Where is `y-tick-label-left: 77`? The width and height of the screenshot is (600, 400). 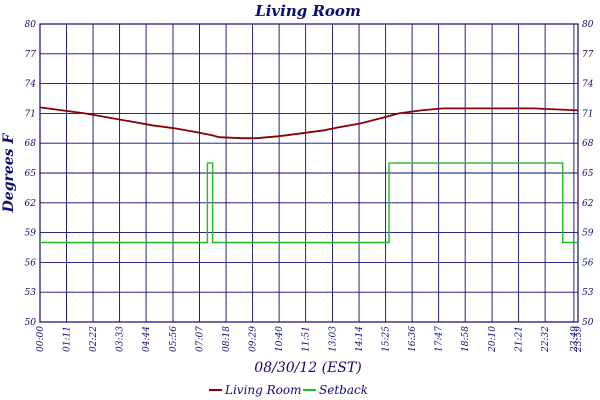
y-tick-label-left: 77 is located at coordinates (31, 55).